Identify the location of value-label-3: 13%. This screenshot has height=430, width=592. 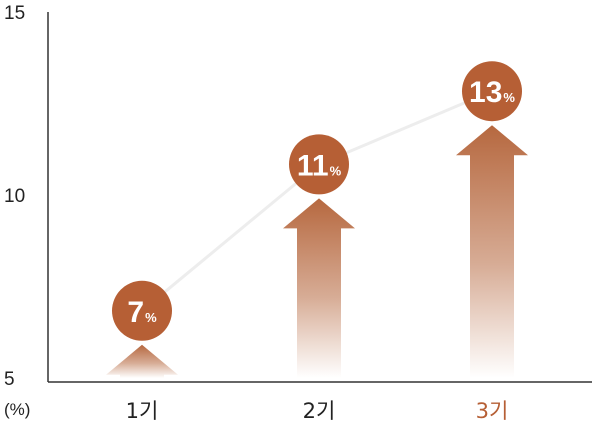
(492, 92).